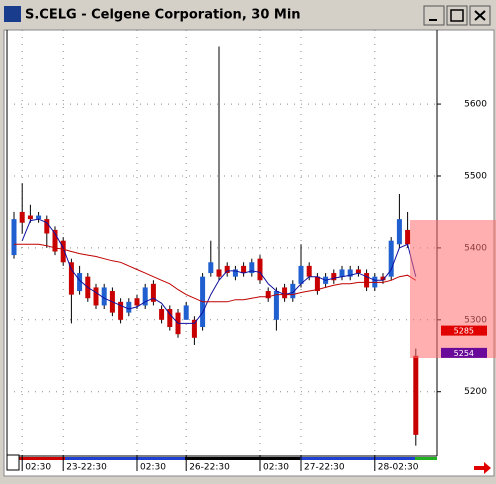 The height and width of the screenshot is (484, 496). I want to click on corner-box, so click(13, 462).